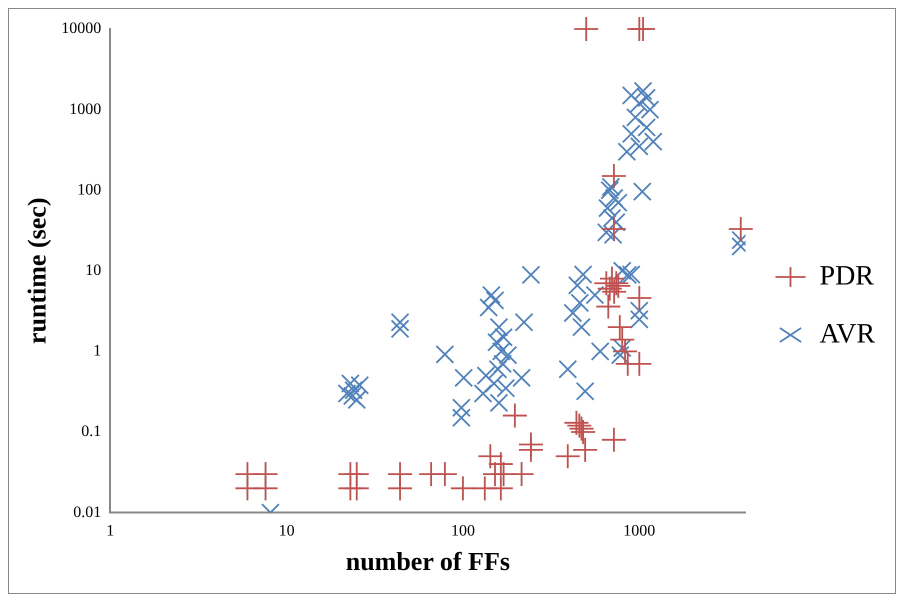 This screenshot has width=906, height=604. What do you see at coordinates (81, 29) in the screenshot?
I see `y-tick-label: 10000` at bounding box center [81, 29].